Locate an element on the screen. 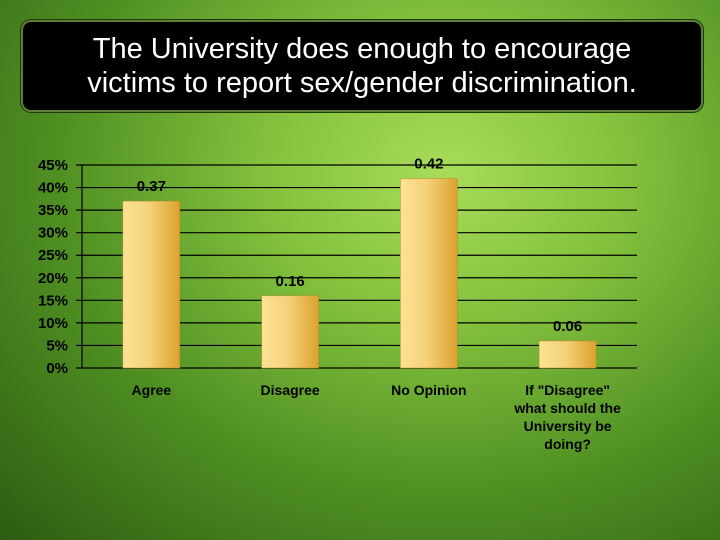 The height and width of the screenshot is (540, 720). data-label: 0.37 is located at coordinates (151, 186).